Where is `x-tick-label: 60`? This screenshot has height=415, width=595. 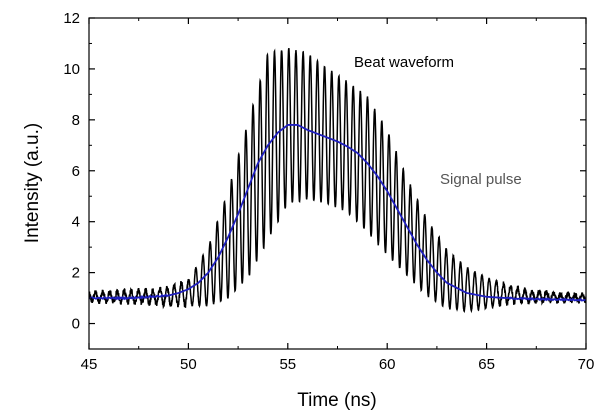 x-tick-label: 60 is located at coordinates (387, 364).